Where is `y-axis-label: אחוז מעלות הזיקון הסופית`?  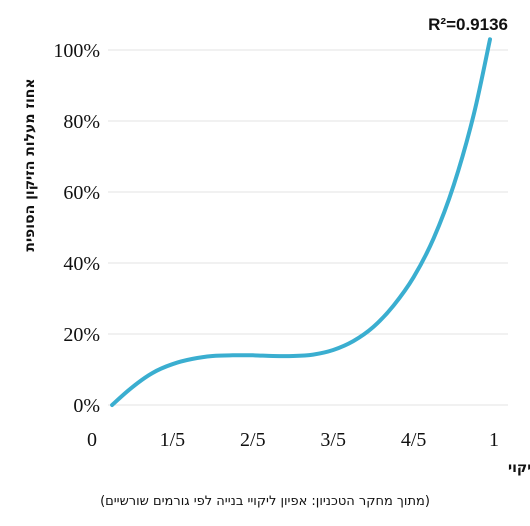
y-axis-label: אחוז מעלות הזיקון הסופית is located at coordinates (30, 164).